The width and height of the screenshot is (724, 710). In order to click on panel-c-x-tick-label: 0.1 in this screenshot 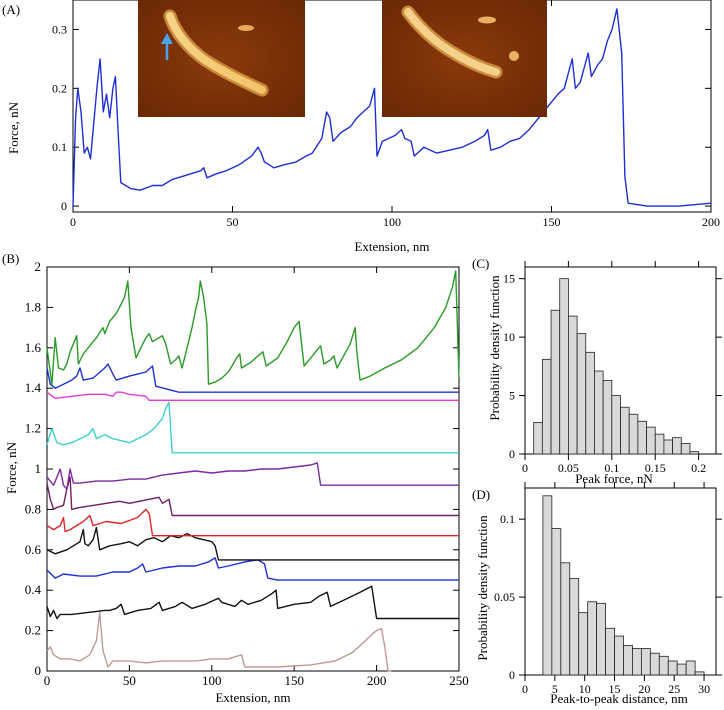, I will do `click(611, 468)`.